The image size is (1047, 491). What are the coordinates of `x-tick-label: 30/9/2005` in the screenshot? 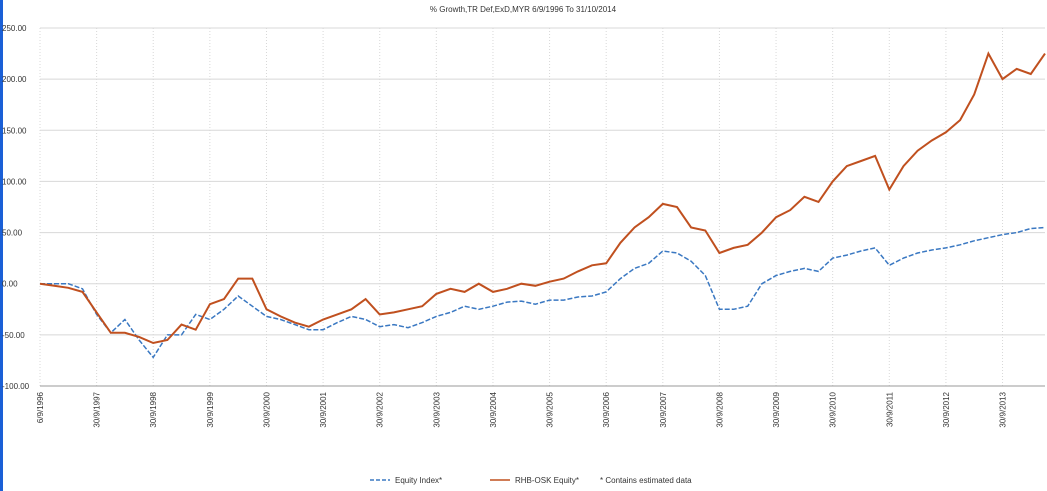 It's located at (550, 409).